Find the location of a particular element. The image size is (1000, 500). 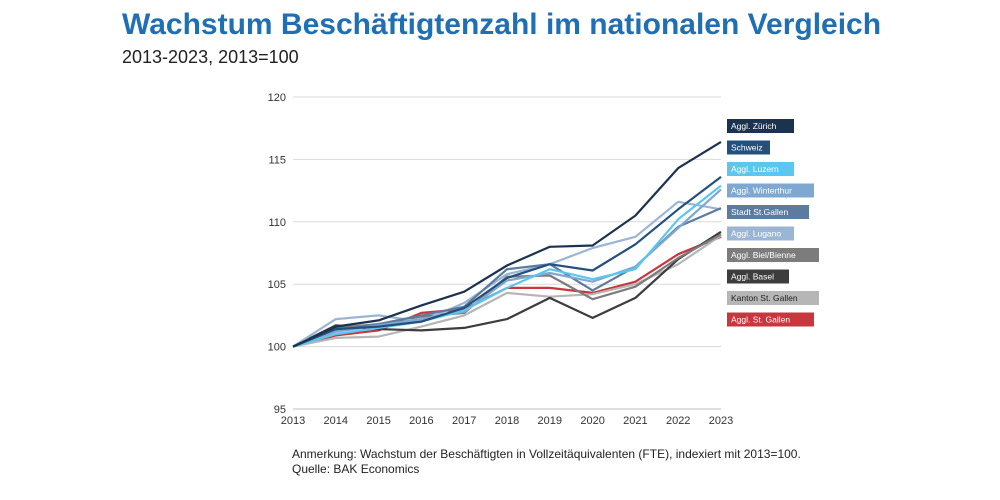

legend-label: Aggl. Biel/Bienne is located at coordinates (763, 255).